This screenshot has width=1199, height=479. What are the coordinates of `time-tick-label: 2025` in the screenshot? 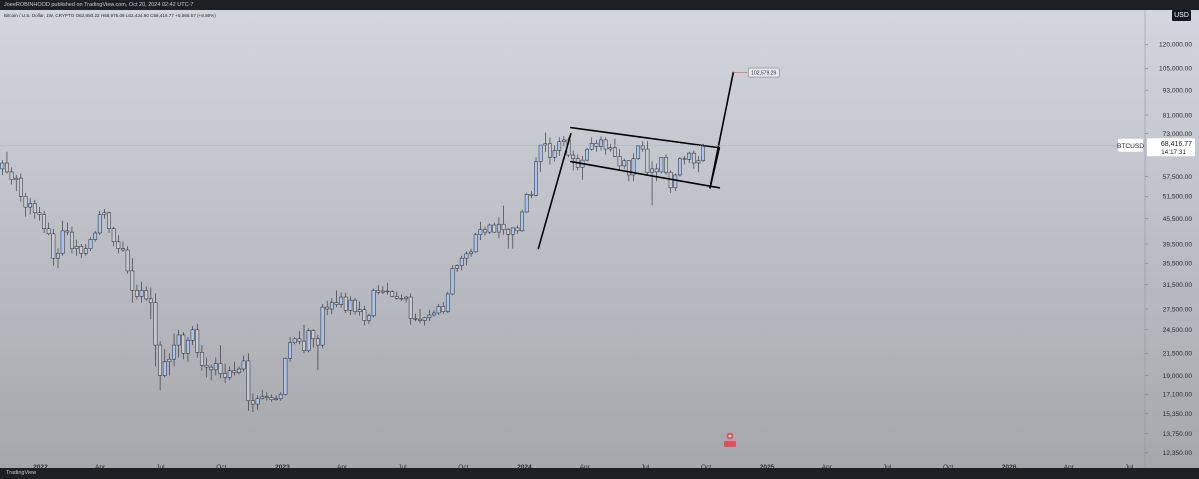 It's located at (767, 466).